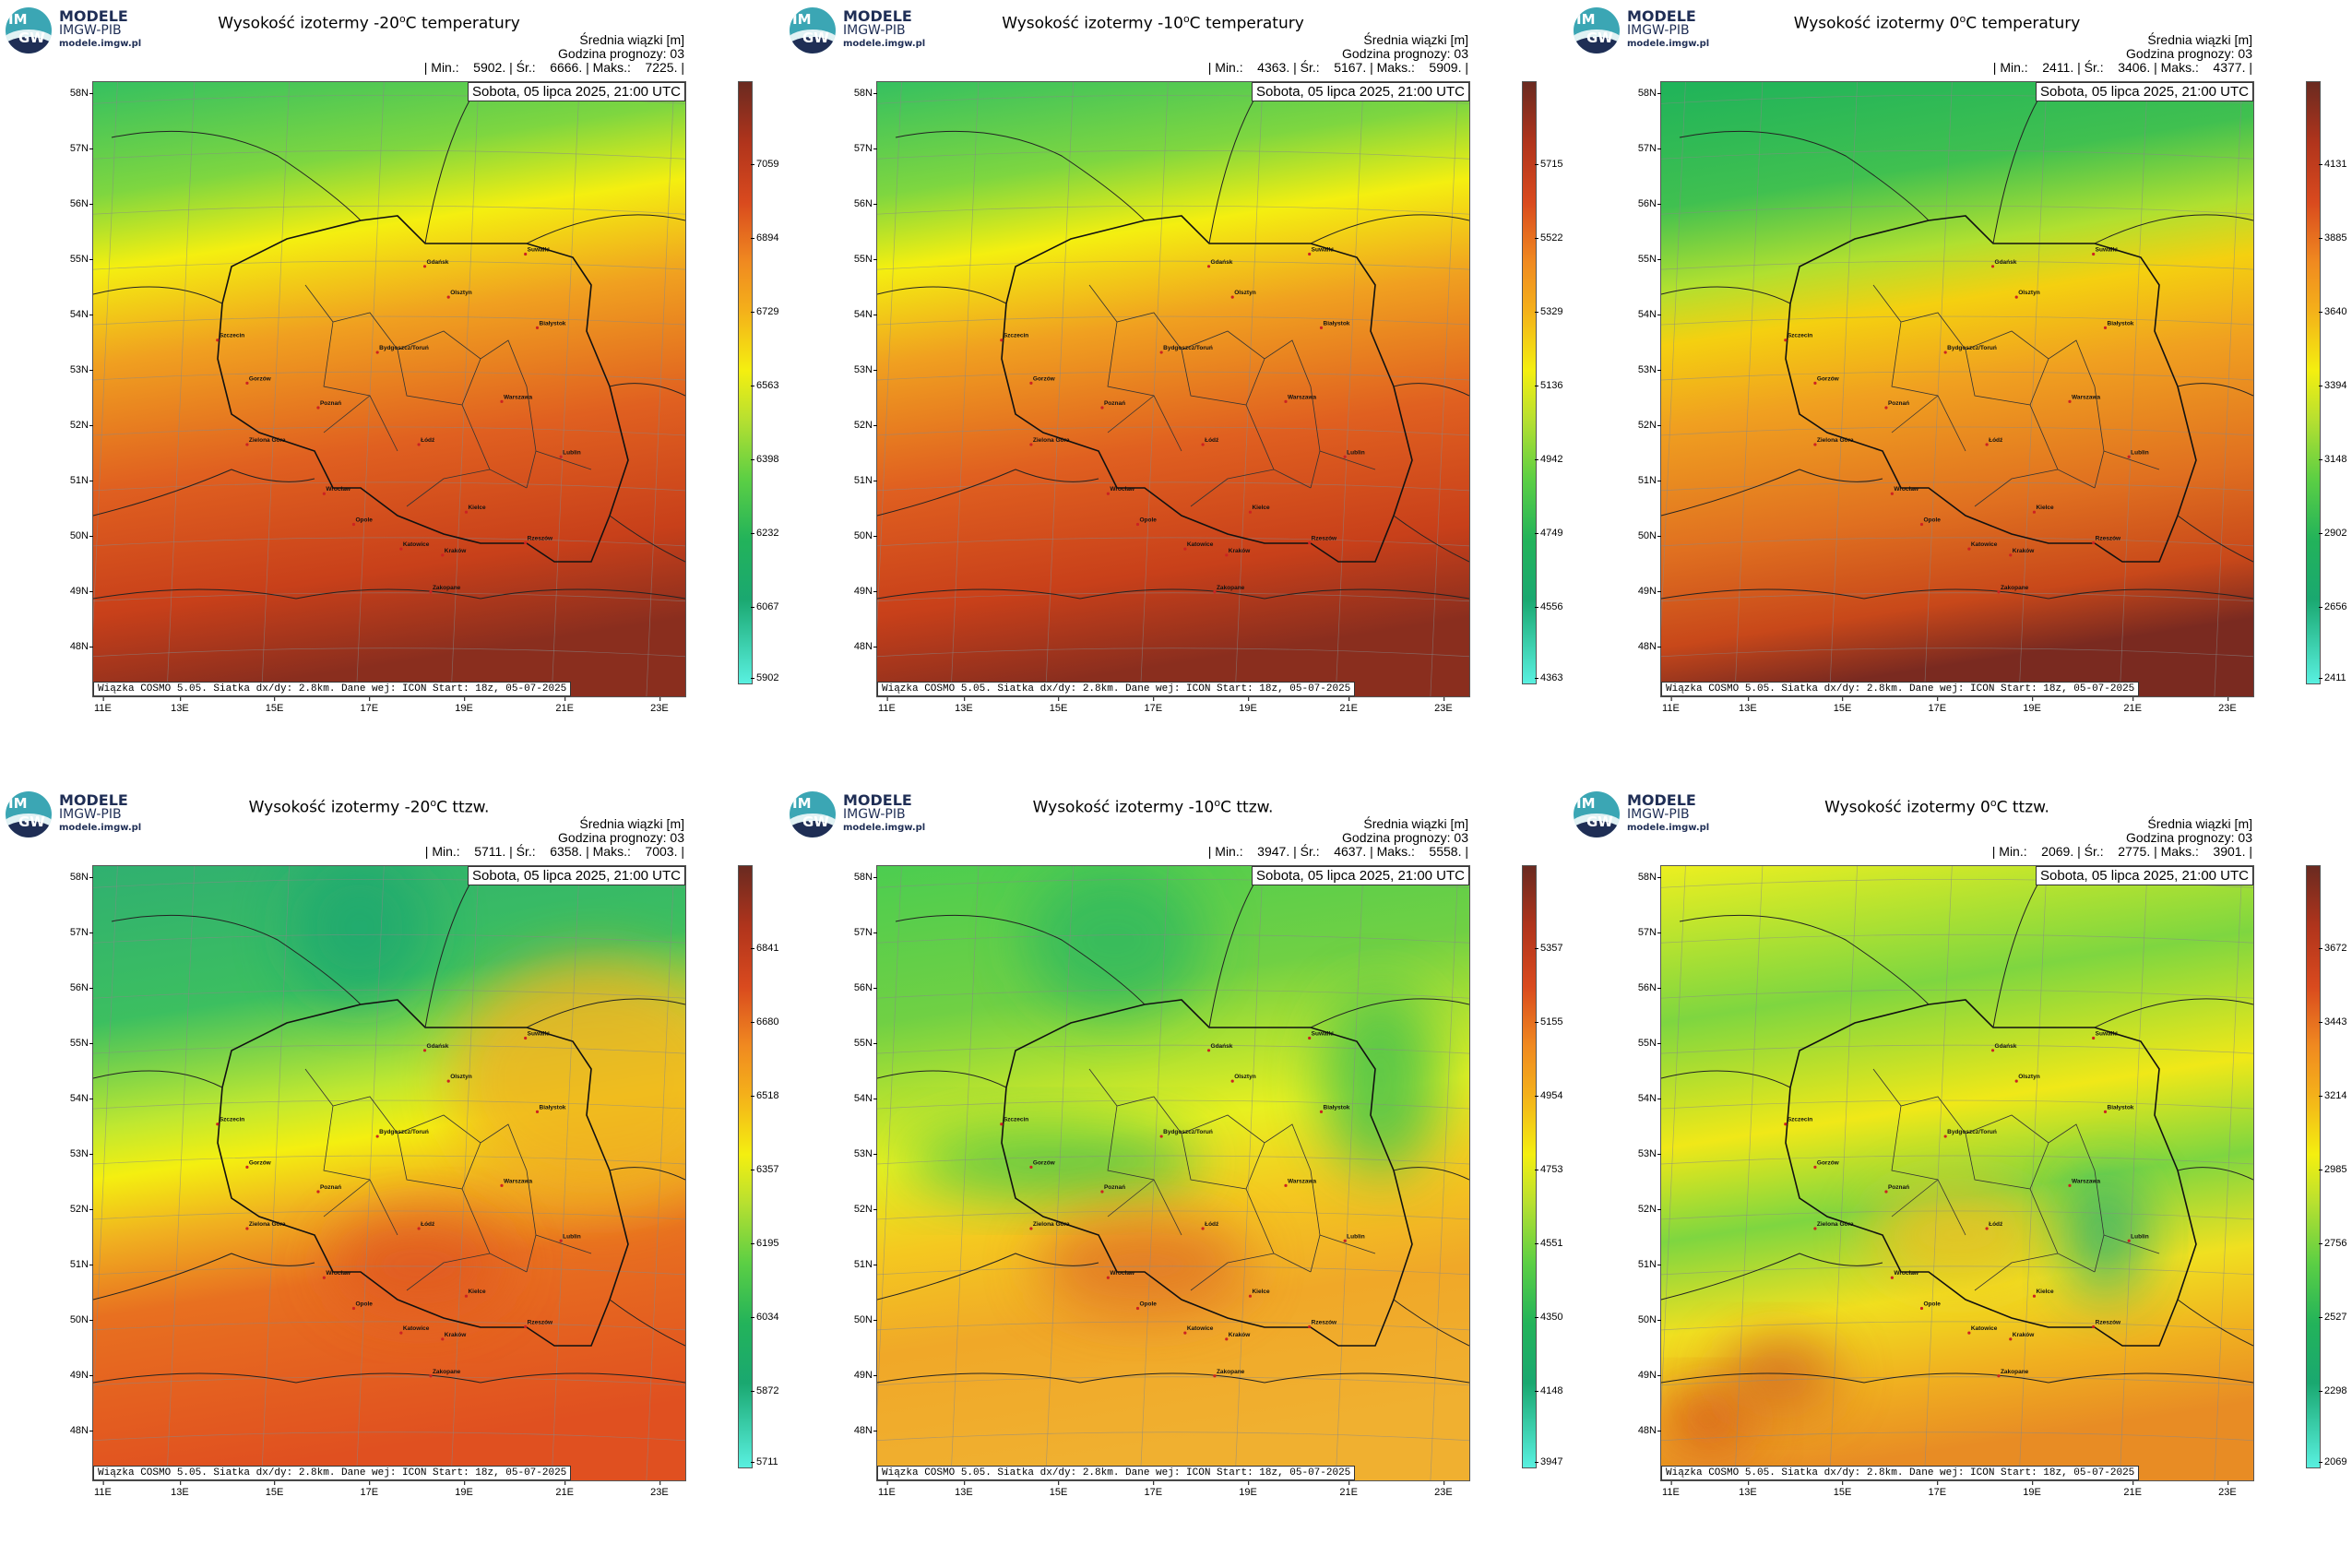 Image resolution: width=2352 pixels, height=1568 pixels. I want to click on field-fill, so click(1173, 389).